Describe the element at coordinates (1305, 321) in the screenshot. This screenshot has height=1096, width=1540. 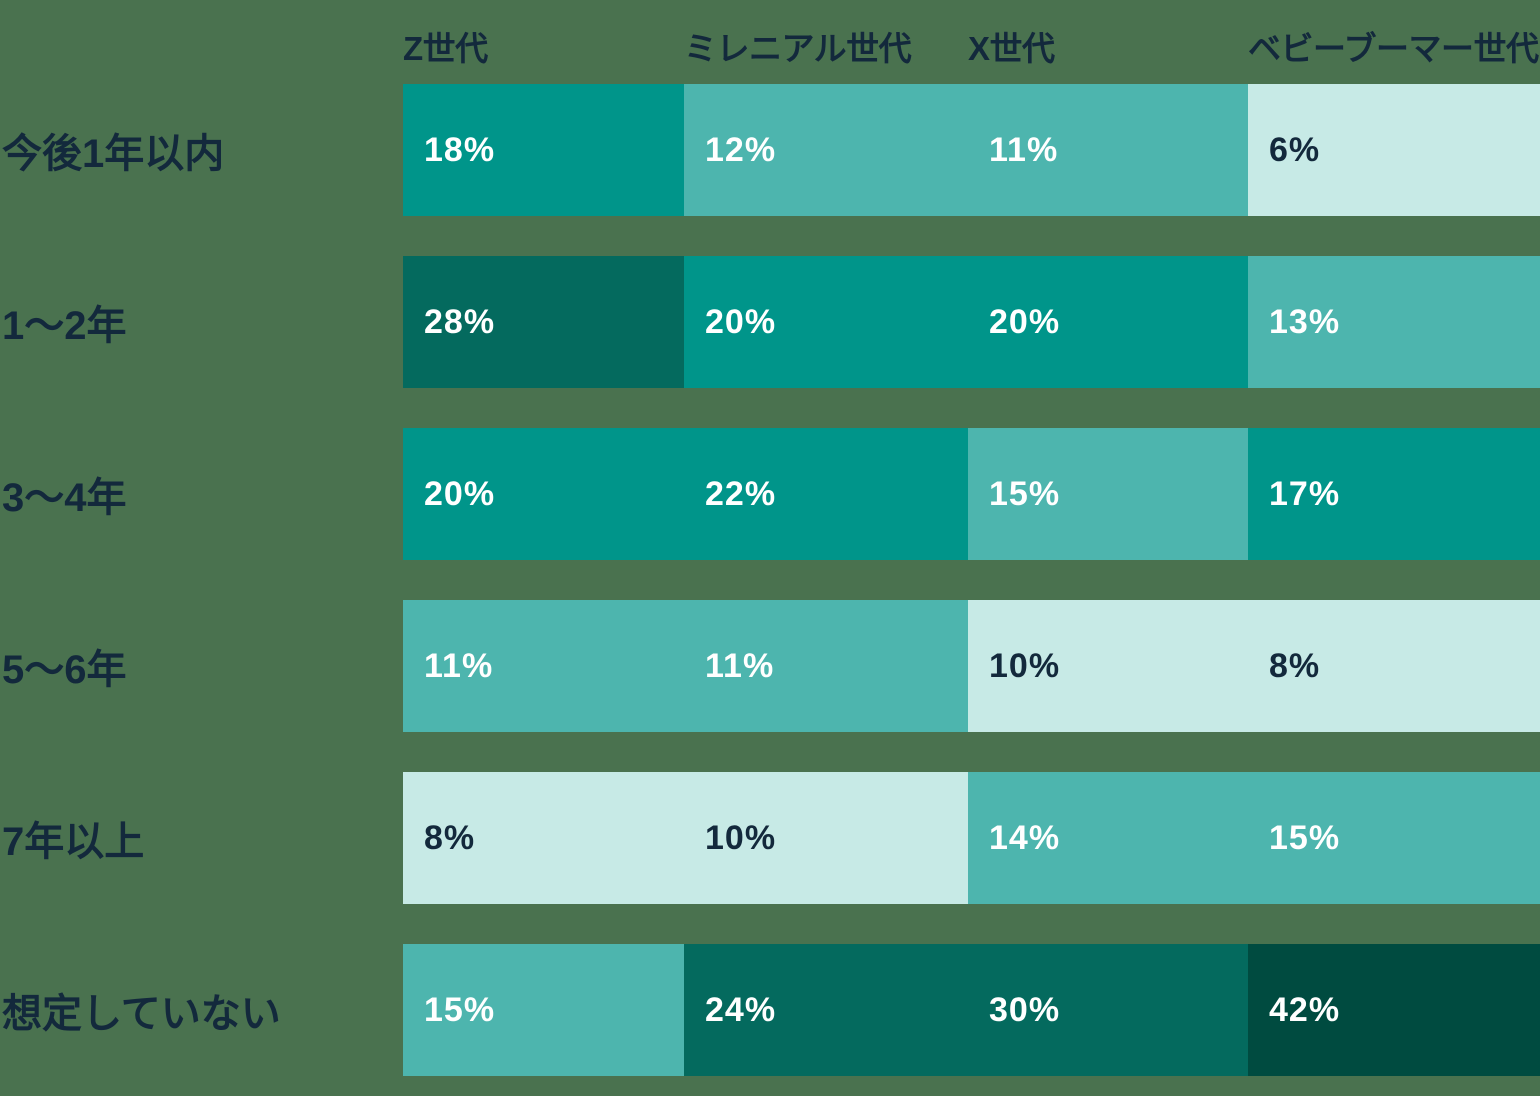
I see `cell-value: 13%` at that location.